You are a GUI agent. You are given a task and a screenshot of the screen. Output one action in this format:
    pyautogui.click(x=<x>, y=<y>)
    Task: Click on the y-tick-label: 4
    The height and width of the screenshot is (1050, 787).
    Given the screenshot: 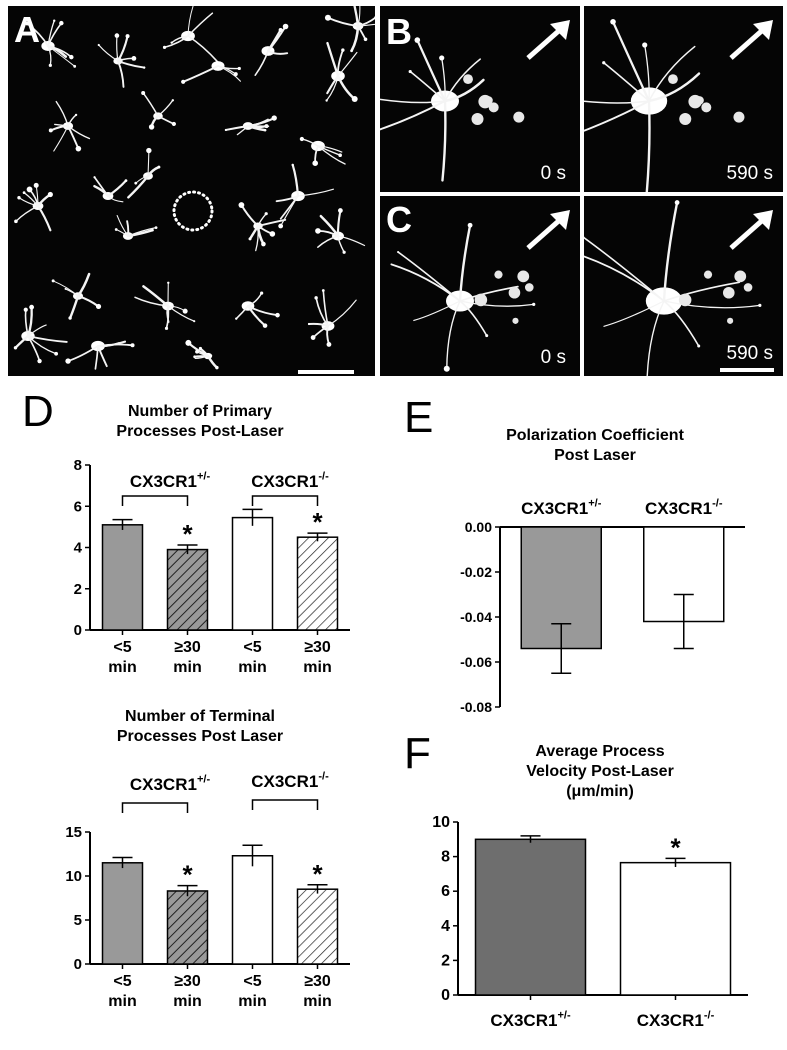 What is the action you would take?
    pyautogui.click(x=445, y=926)
    